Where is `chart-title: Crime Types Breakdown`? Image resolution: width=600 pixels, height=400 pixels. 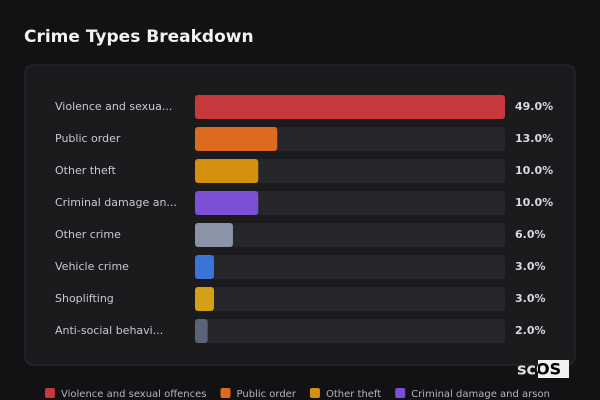 chart-title: Crime Types Breakdown is located at coordinates (139, 37).